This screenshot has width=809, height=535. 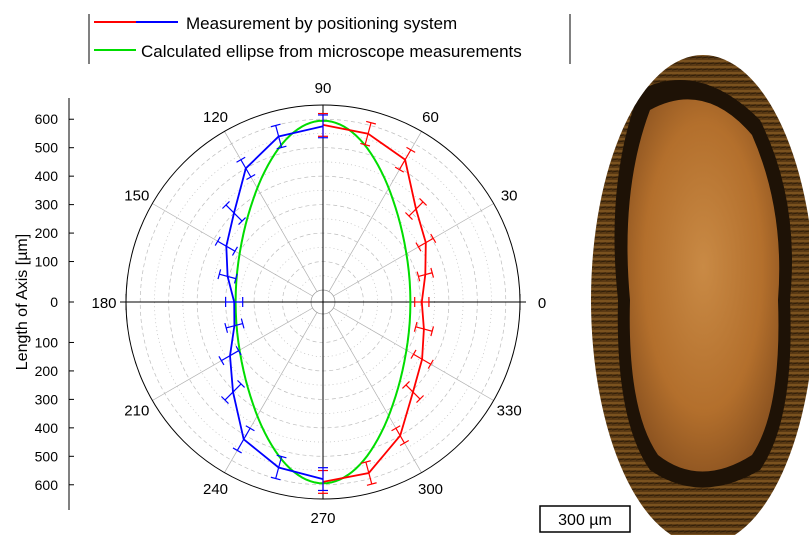 What do you see at coordinates (322, 518) in the screenshot?
I see `angle-label-270: 270` at bounding box center [322, 518].